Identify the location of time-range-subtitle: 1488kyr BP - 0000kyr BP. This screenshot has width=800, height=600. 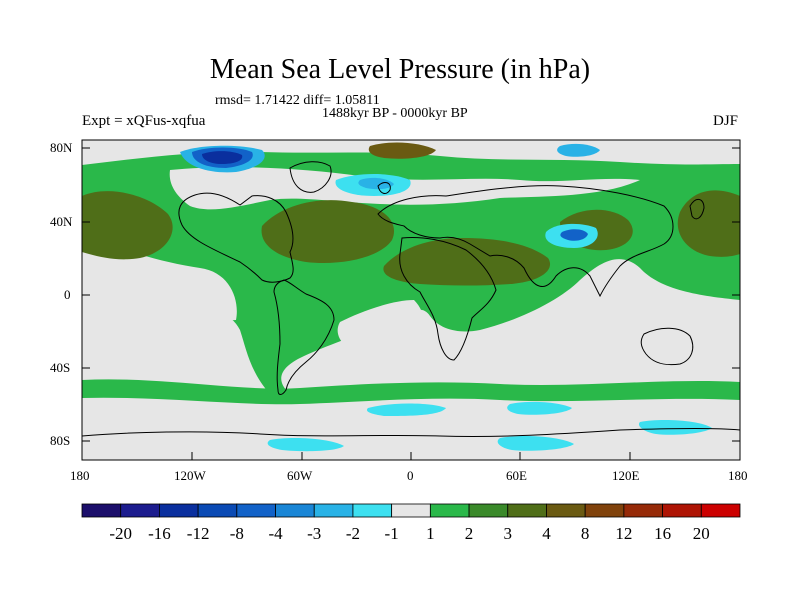
(395, 113).